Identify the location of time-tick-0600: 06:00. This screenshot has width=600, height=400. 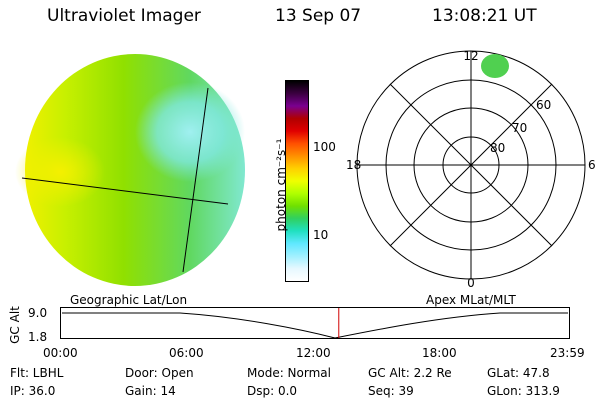
(186, 353).